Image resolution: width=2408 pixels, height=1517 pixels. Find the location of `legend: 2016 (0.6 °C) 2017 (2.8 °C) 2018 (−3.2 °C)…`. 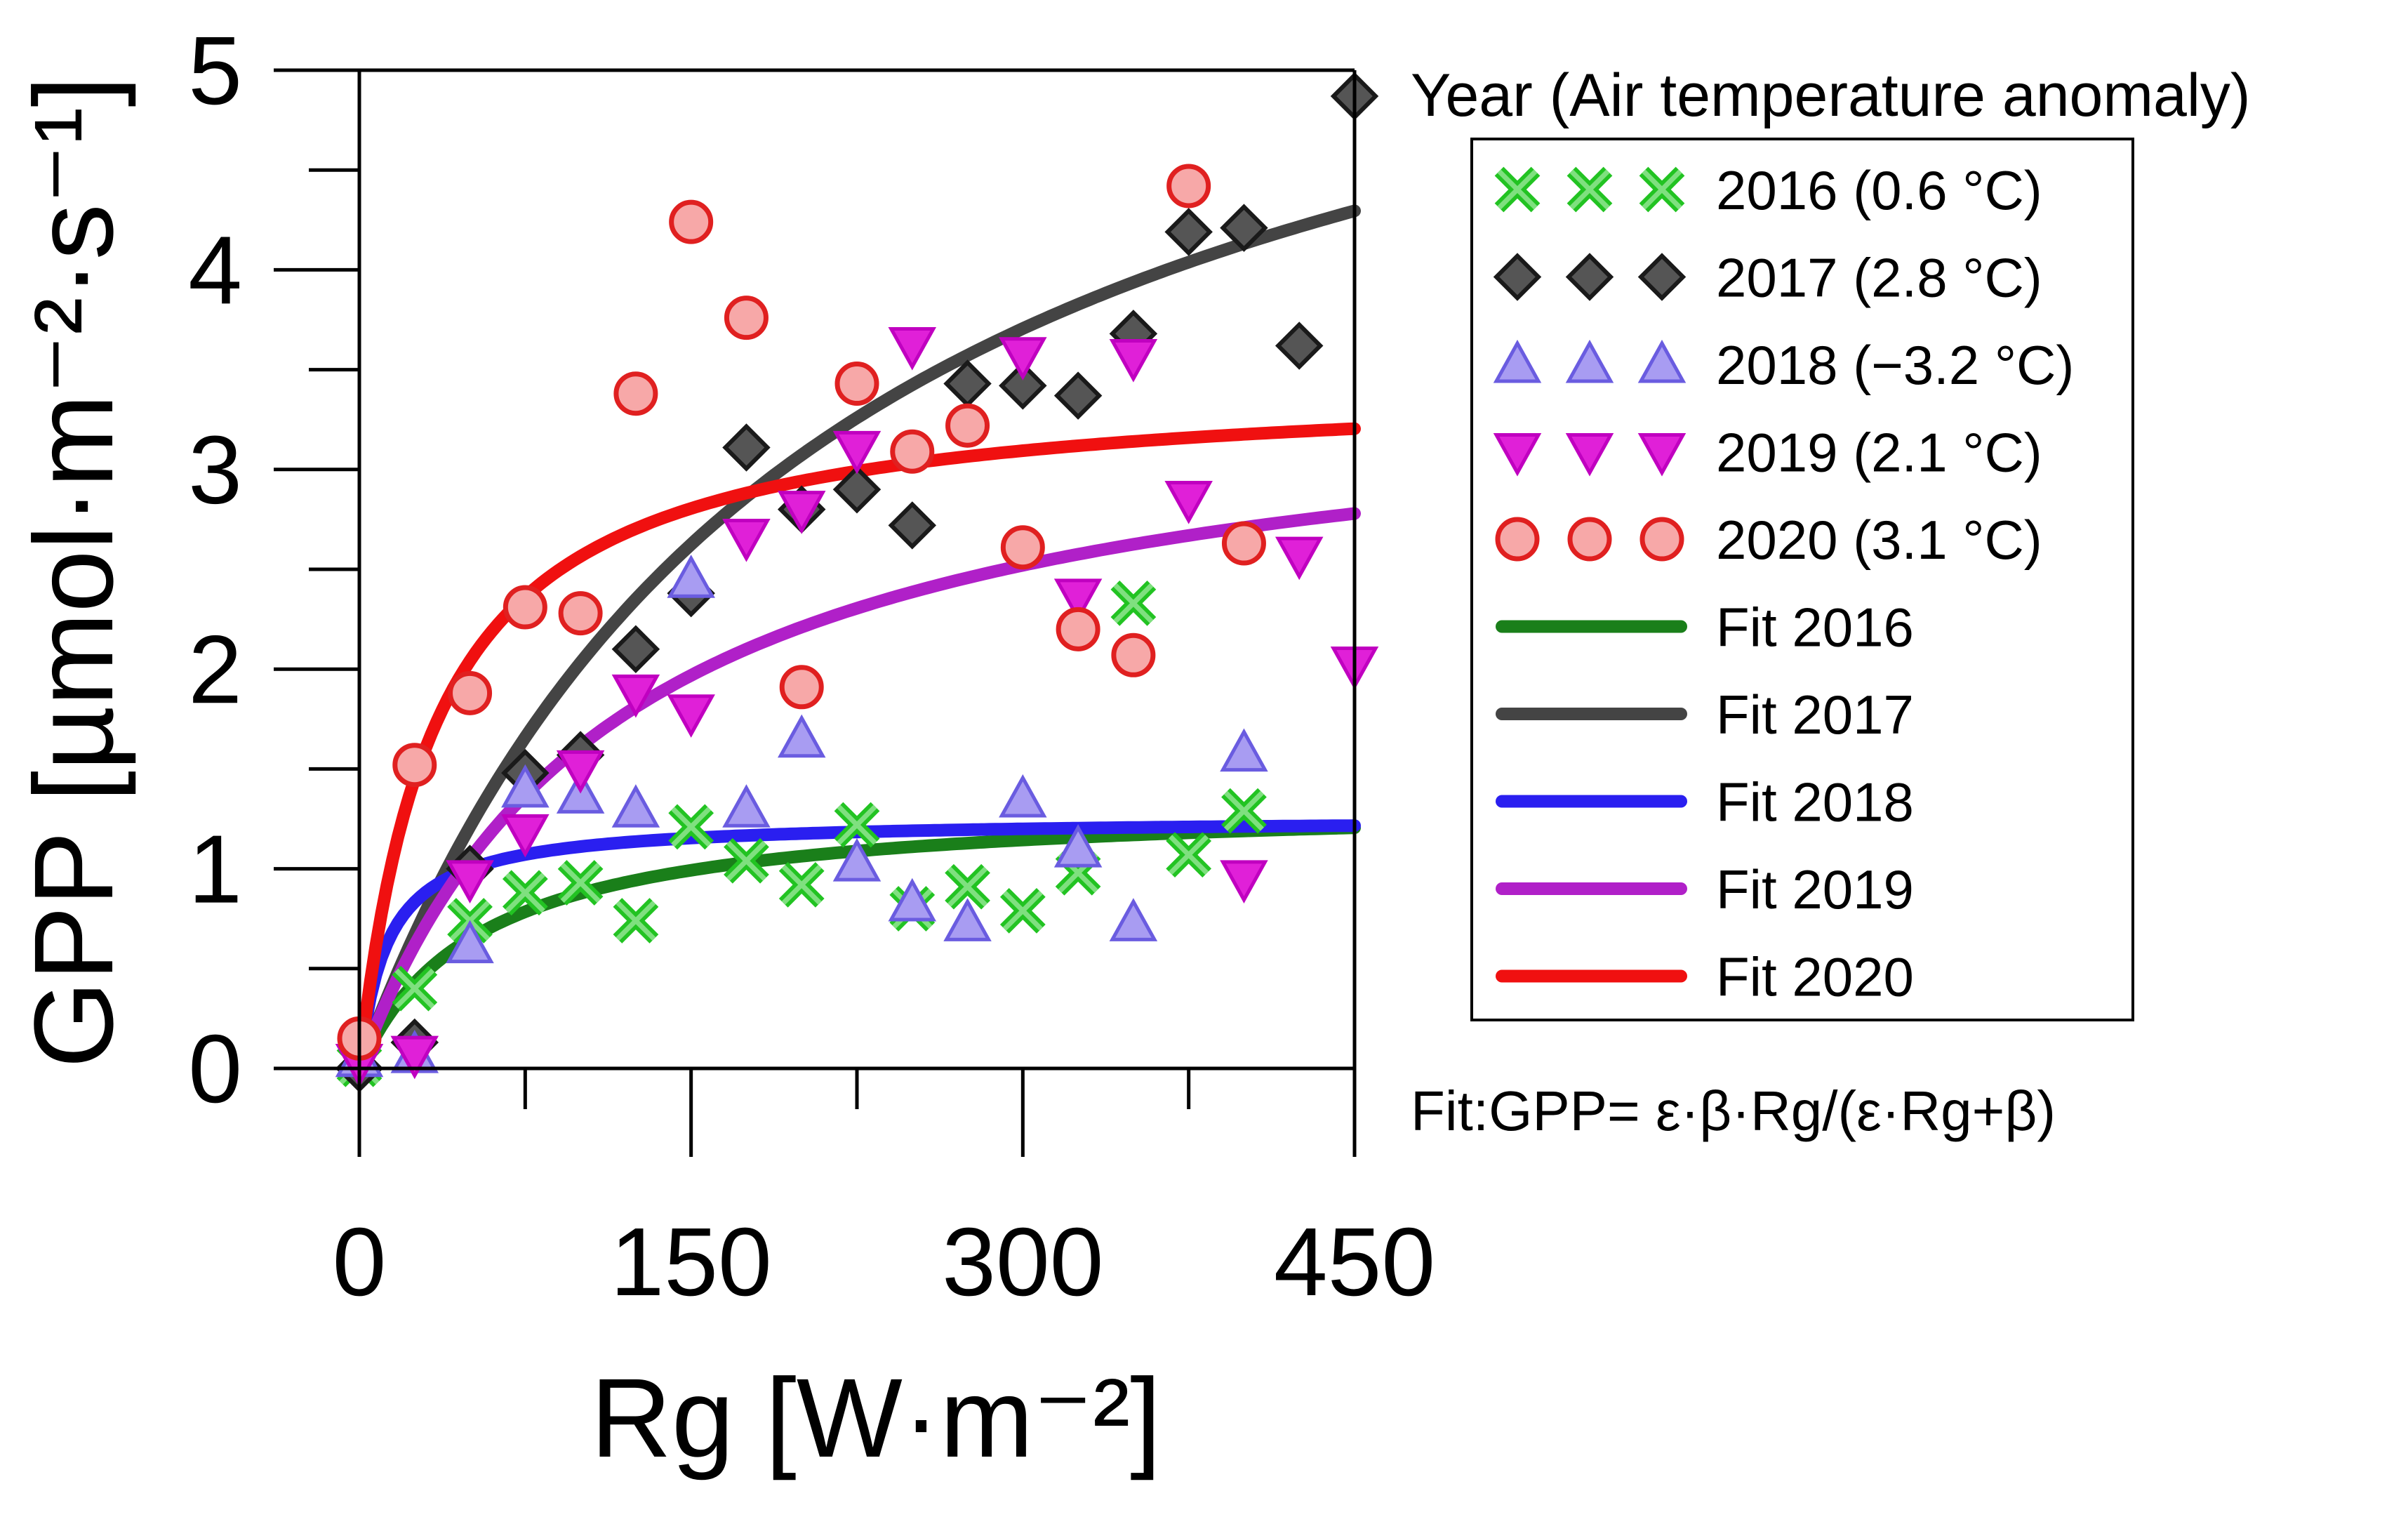

legend: 2016 (0.6 °C) 2017 (2.8 °C) 2018 (−3.2 °C)… is located at coordinates (1783, 583).